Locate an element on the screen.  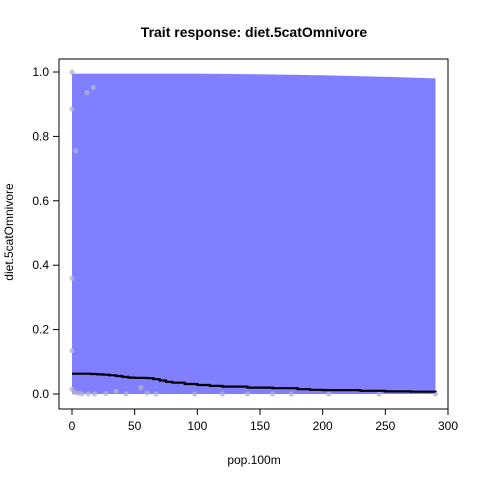
x-tick-label: 200 is located at coordinates (323, 426).